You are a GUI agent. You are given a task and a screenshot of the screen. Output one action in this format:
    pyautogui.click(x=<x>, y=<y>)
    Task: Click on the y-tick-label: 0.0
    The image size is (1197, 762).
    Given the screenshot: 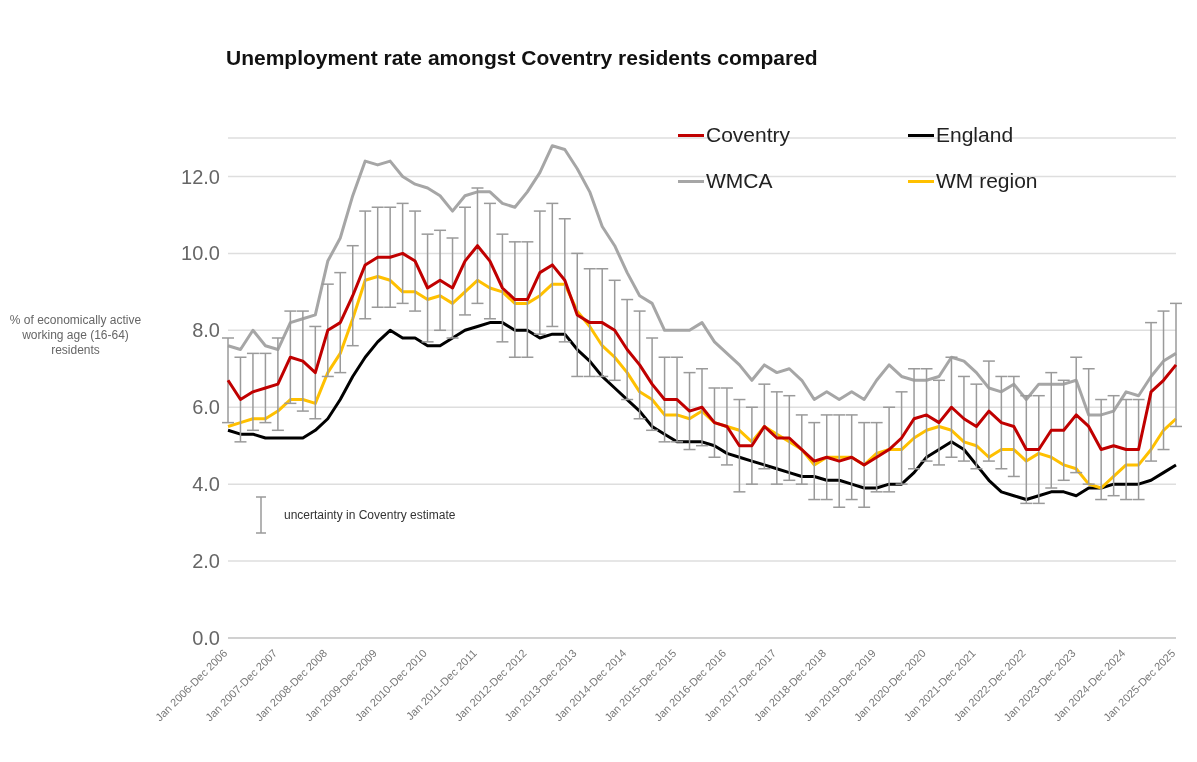 What is the action you would take?
    pyautogui.click(x=206, y=638)
    